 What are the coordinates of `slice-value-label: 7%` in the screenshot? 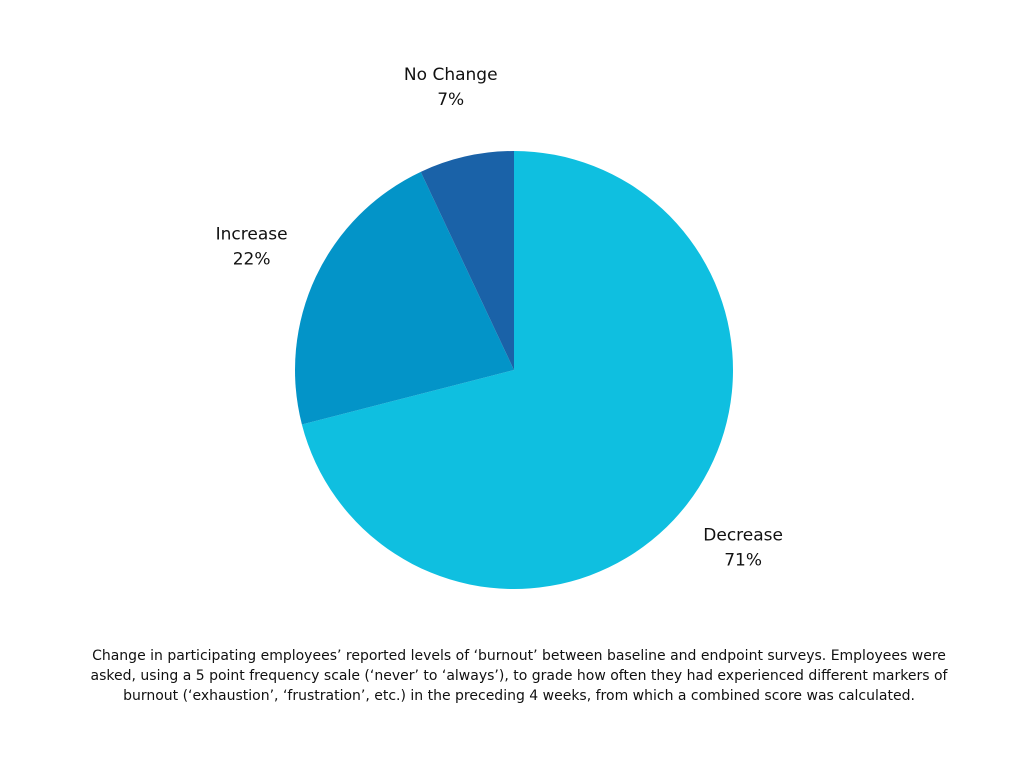 It's located at (450, 100).